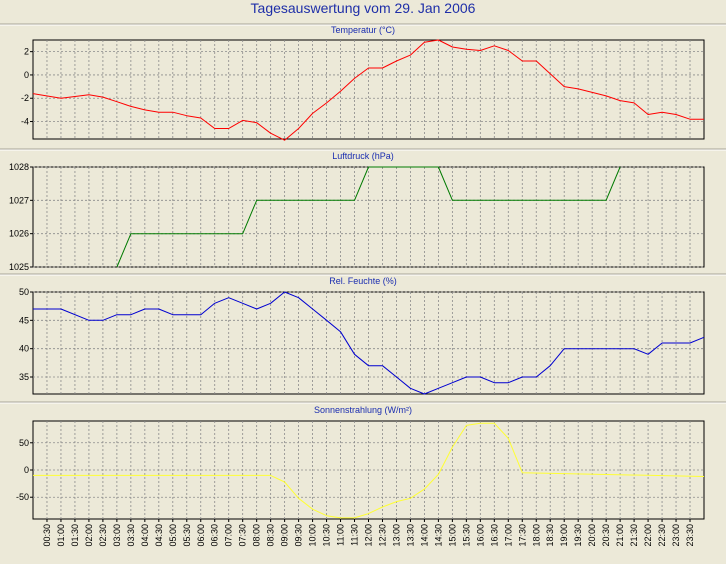 The height and width of the screenshot is (564, 726). I want to click on y-tick-label: -4, so click(25, 122).